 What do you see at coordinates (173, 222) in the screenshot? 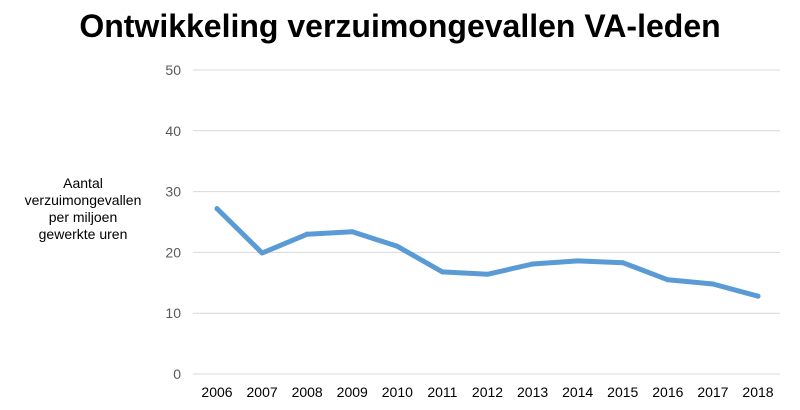
I see `y-tick-labels: 0 10 20 30 40 50` at bounding box center [173, 222].